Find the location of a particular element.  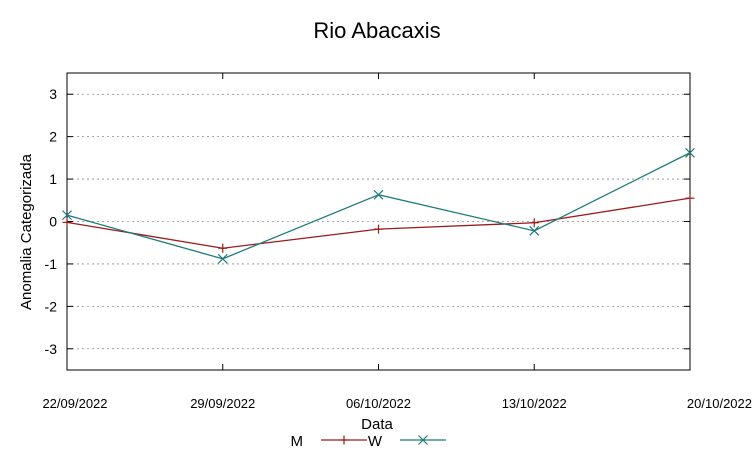

y-tick-label: 2 is located at coordinates (53, 137).